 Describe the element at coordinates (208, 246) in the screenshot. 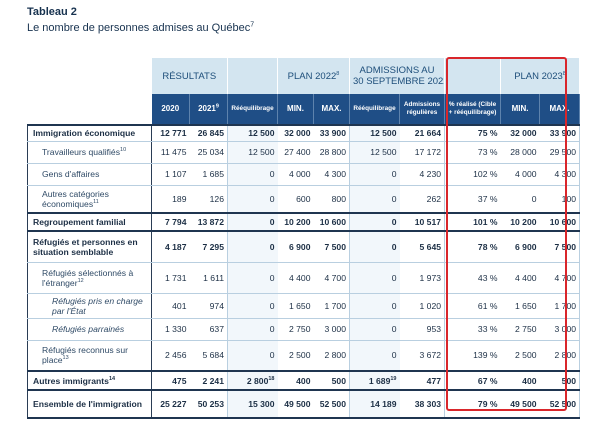

I see `cell-value: 7 295` at that location.